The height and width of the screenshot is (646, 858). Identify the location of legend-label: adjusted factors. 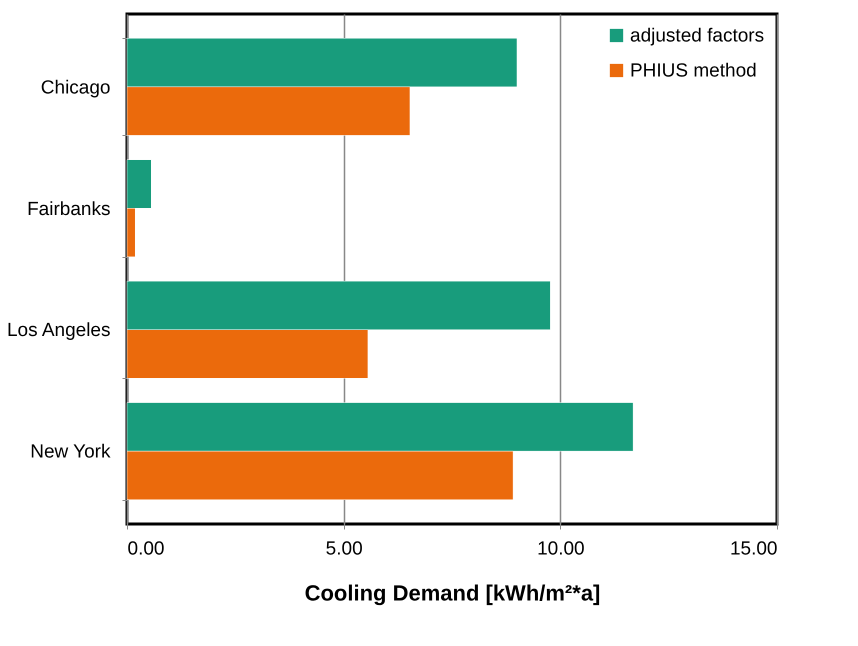
(697, 36).